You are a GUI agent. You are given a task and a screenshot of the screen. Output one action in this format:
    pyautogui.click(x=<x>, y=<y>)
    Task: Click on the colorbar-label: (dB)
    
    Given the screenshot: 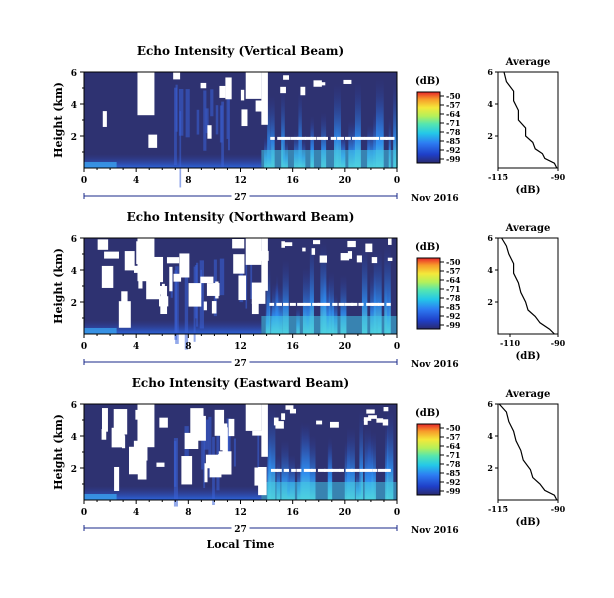 What is the action you would take?
    pyautogui.click(x=427, y=413)
    